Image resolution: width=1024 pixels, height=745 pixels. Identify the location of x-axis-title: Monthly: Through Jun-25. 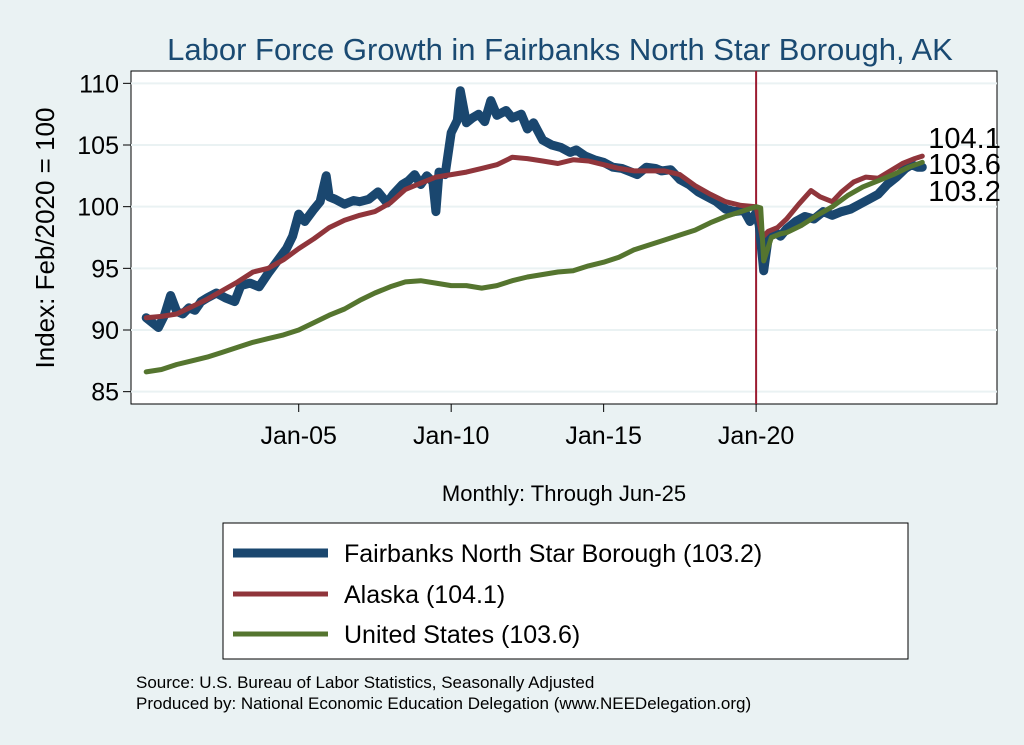
(564, 493).